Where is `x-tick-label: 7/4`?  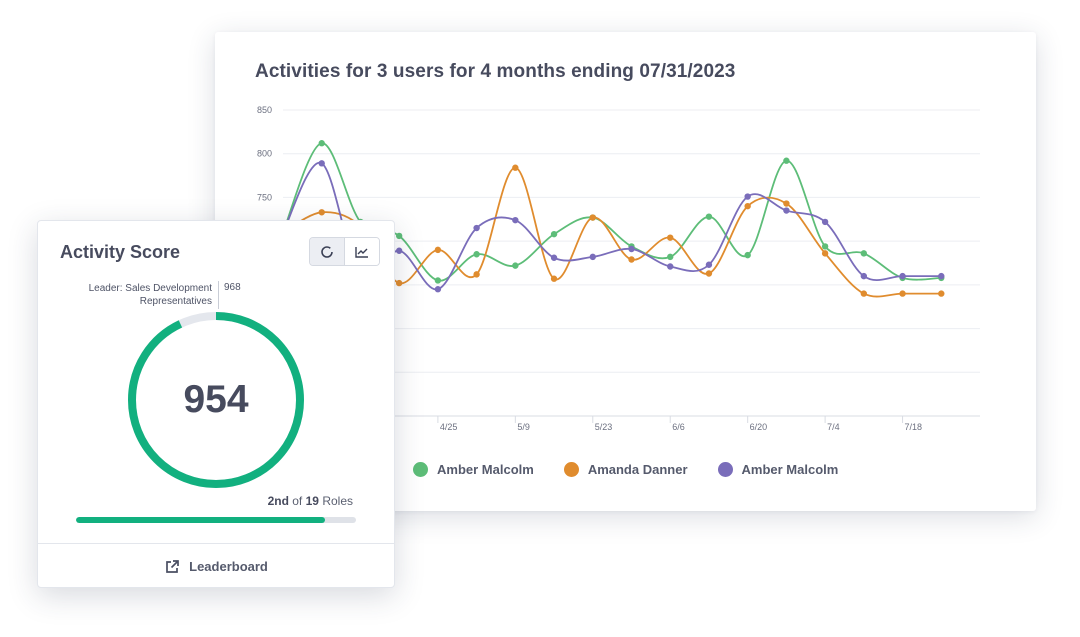
x-tick-label: 7/4 is located at coordinates (833, 427).